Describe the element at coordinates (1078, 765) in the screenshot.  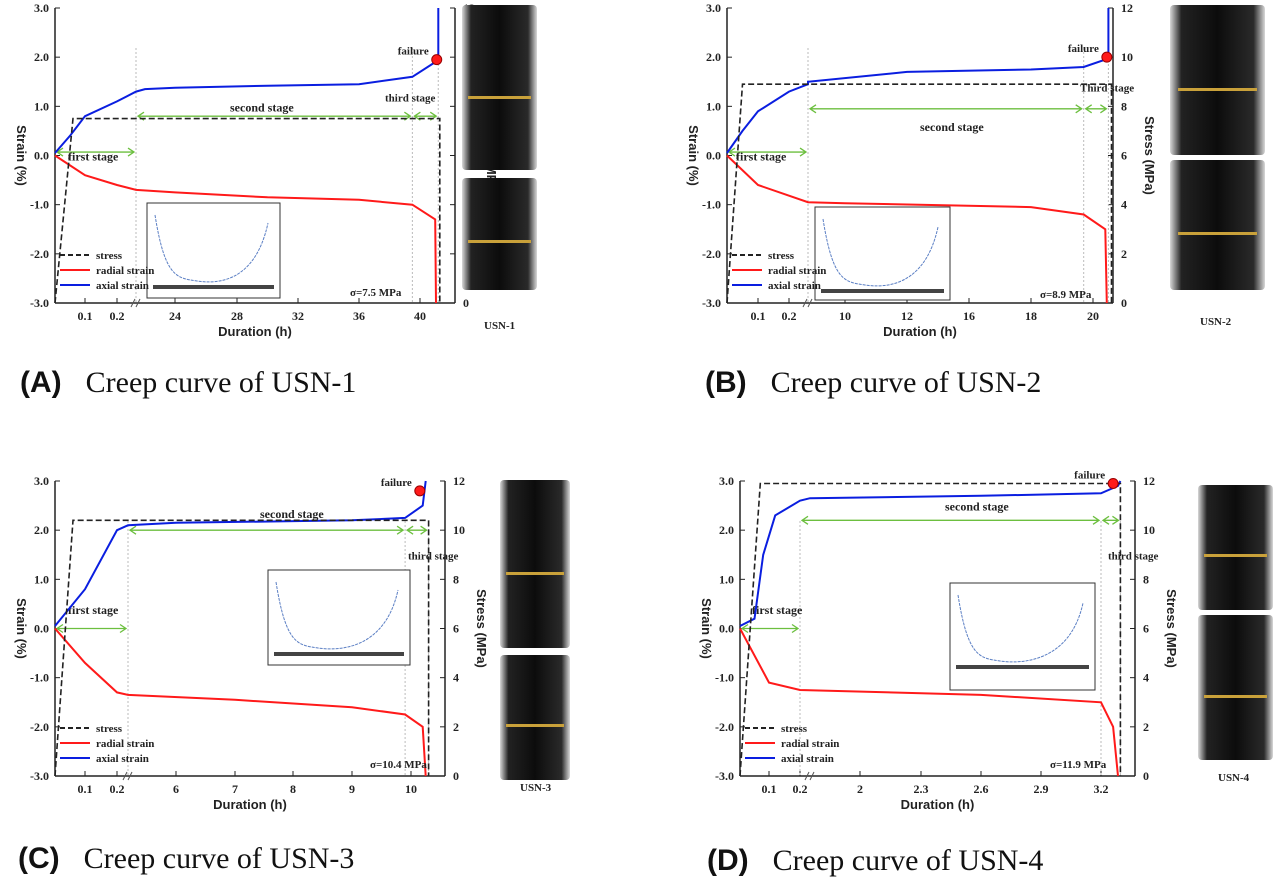
I see `sigma-label: σ=11.9 MPa` at that location.